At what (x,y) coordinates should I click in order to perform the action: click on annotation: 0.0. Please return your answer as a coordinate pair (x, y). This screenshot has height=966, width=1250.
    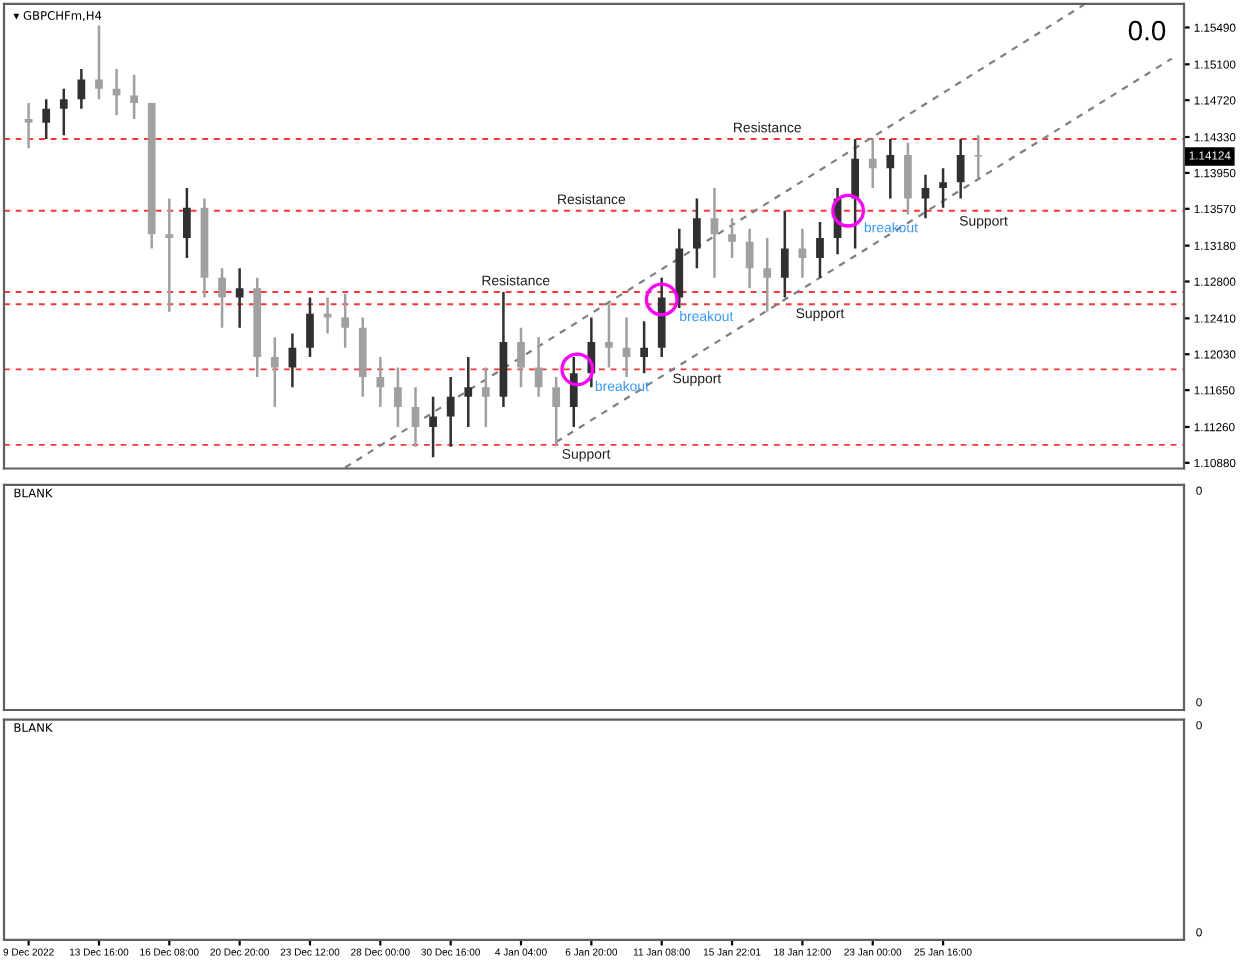
    Looking at the image, I should click on (1147, 30).